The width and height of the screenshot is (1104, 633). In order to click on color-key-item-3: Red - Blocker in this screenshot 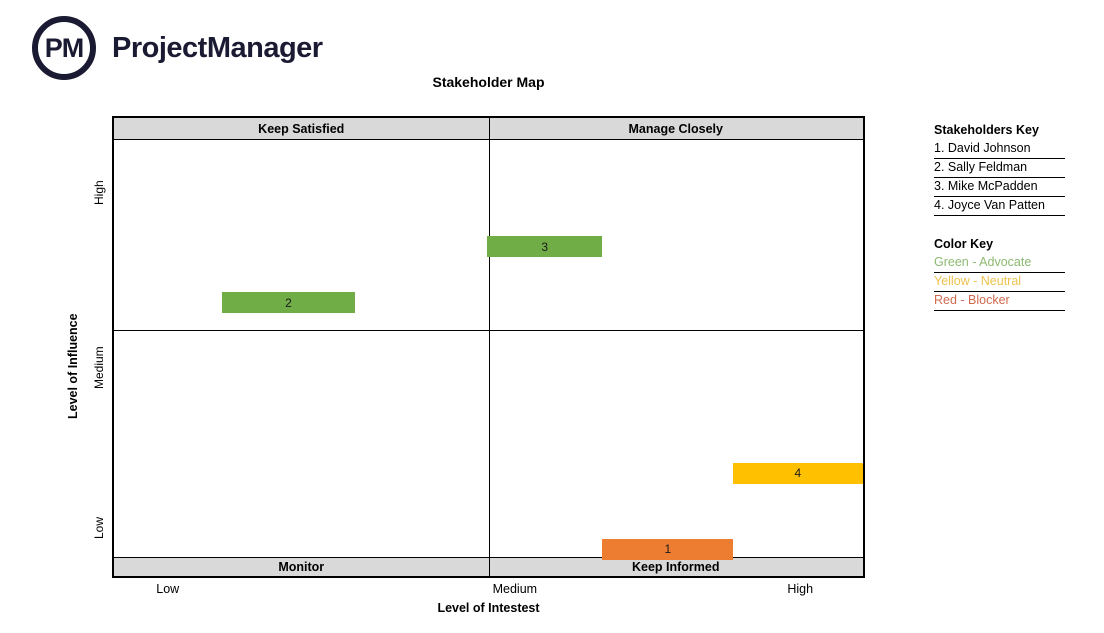, I will do `click(999, 301)`.